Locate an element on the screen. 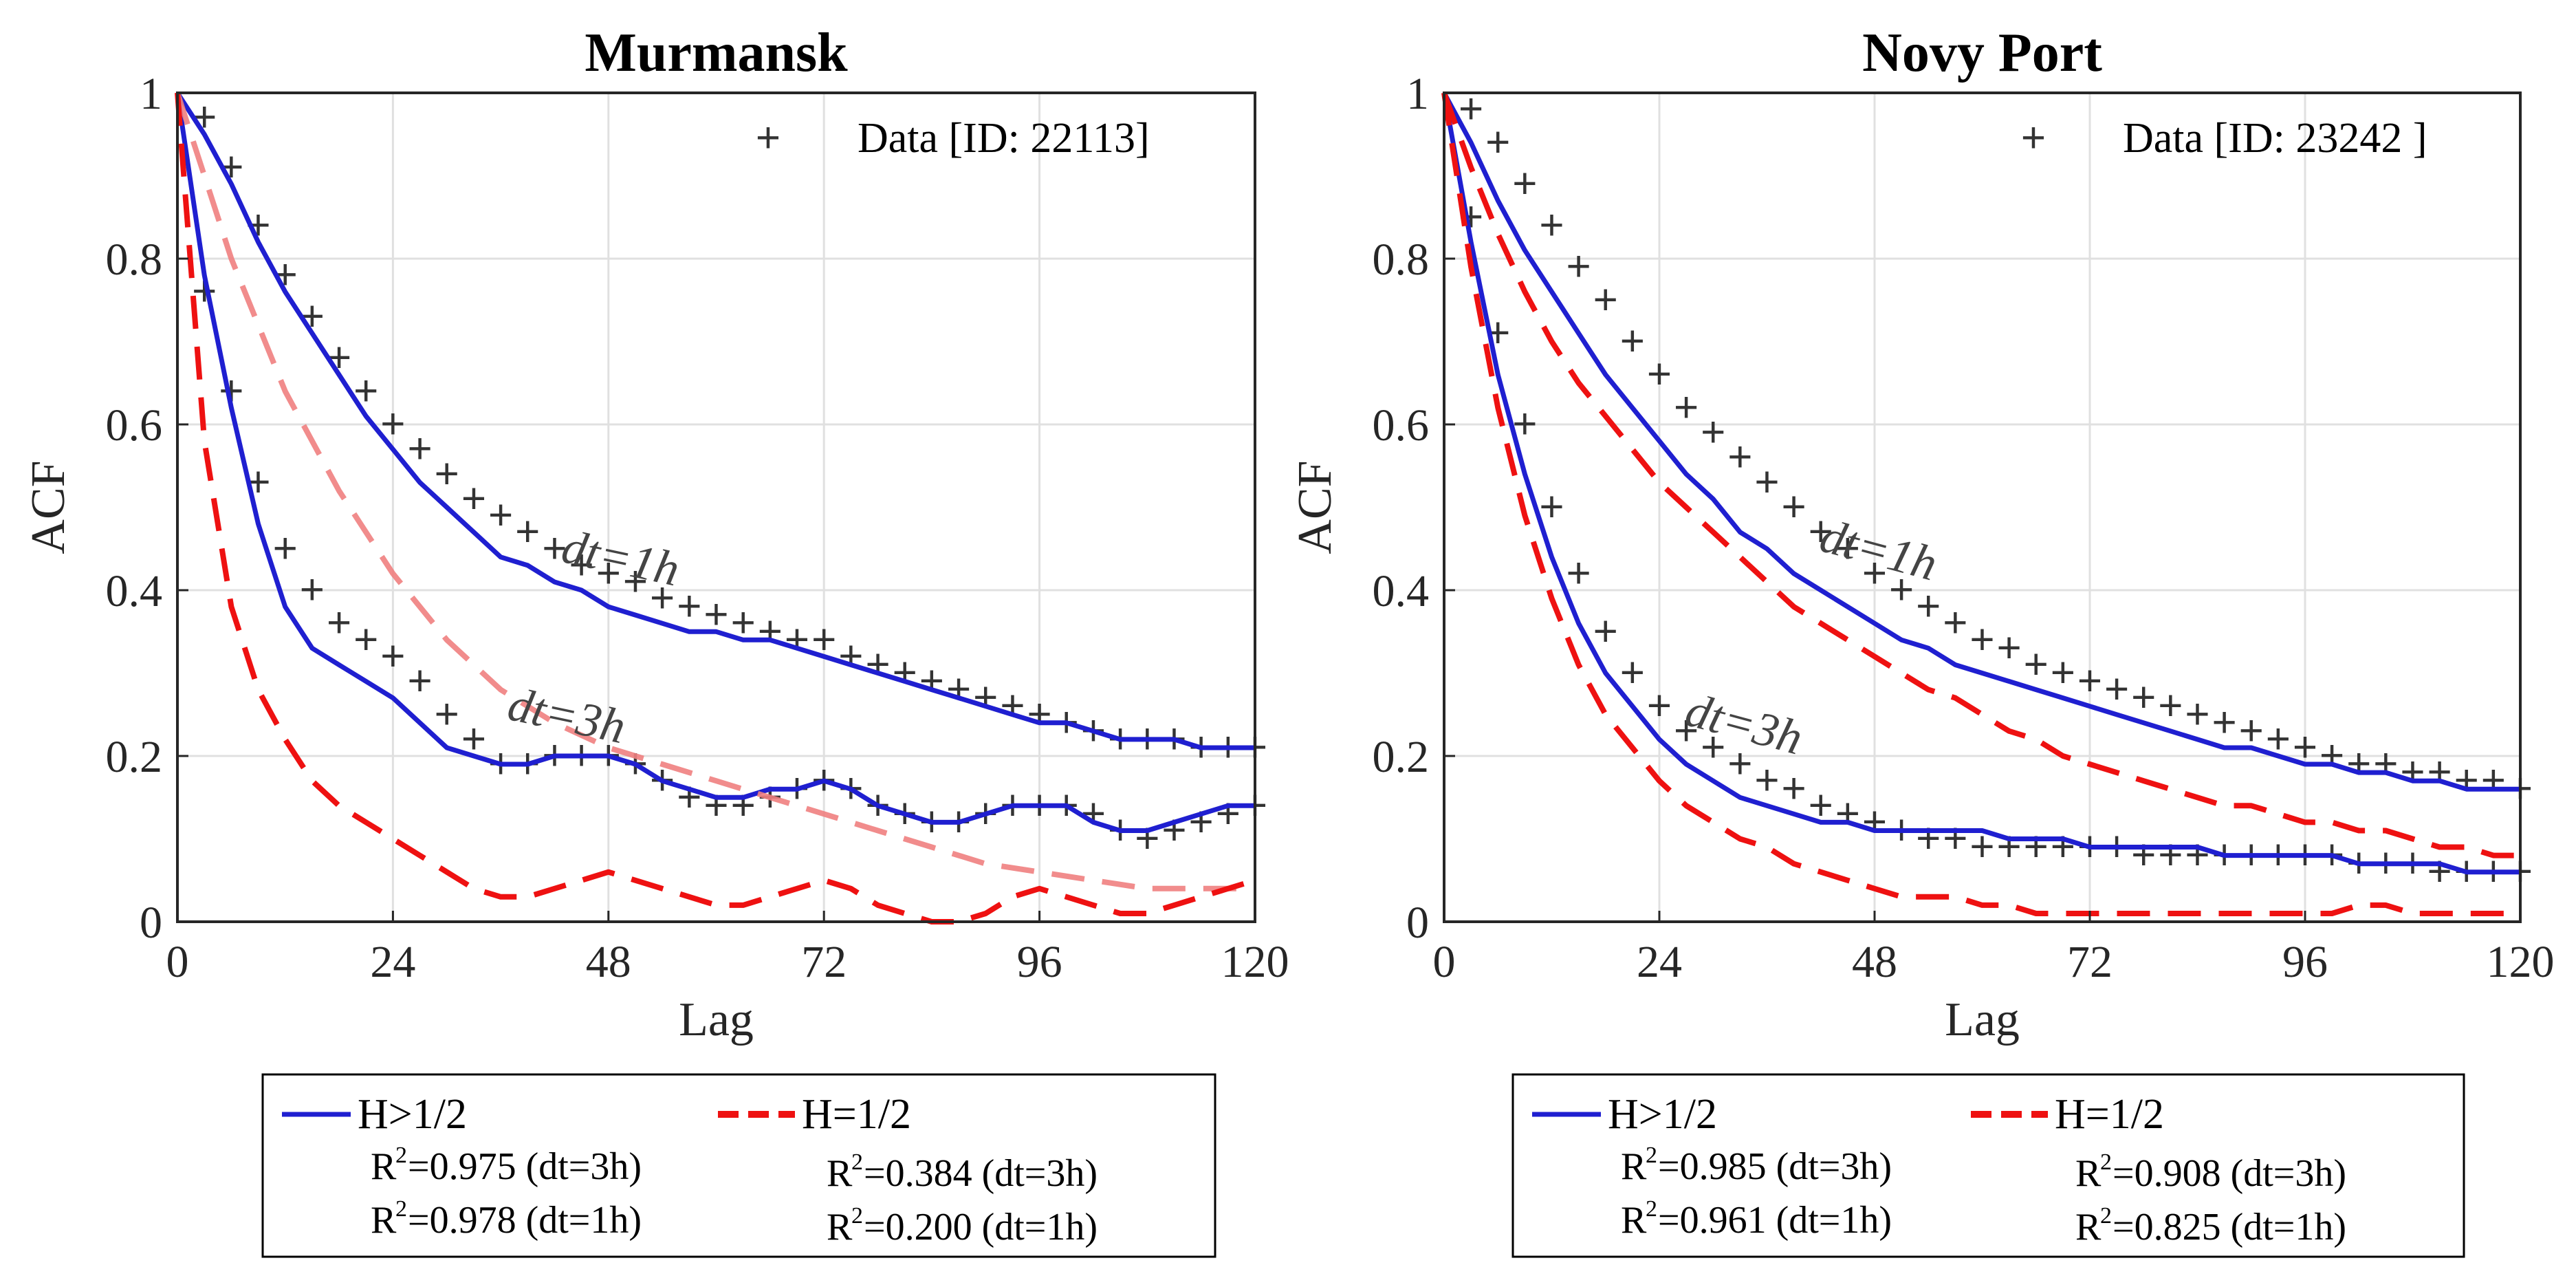  legend-dashed-r2-1h: R2 =0.200 (dt=1h) is located at coordinates (962, 1226).